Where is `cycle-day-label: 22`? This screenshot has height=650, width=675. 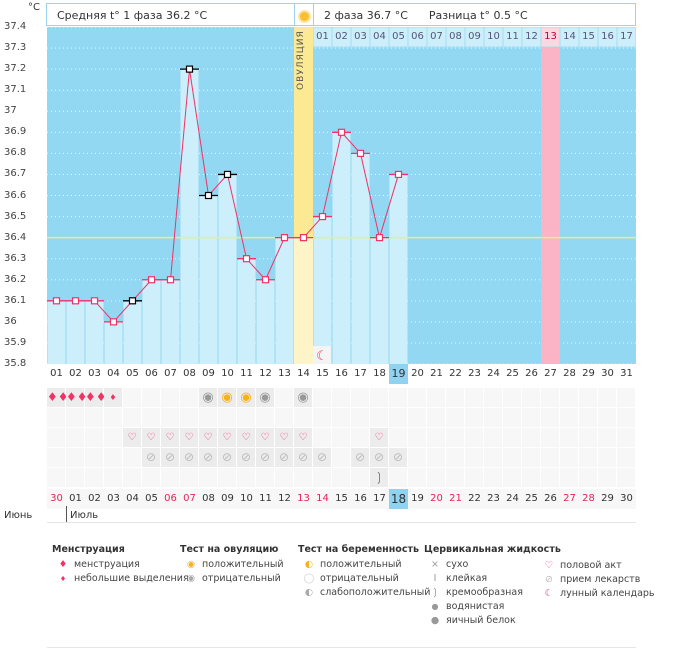 cycle-day-label: 22 is located at coordinates (455, 373).